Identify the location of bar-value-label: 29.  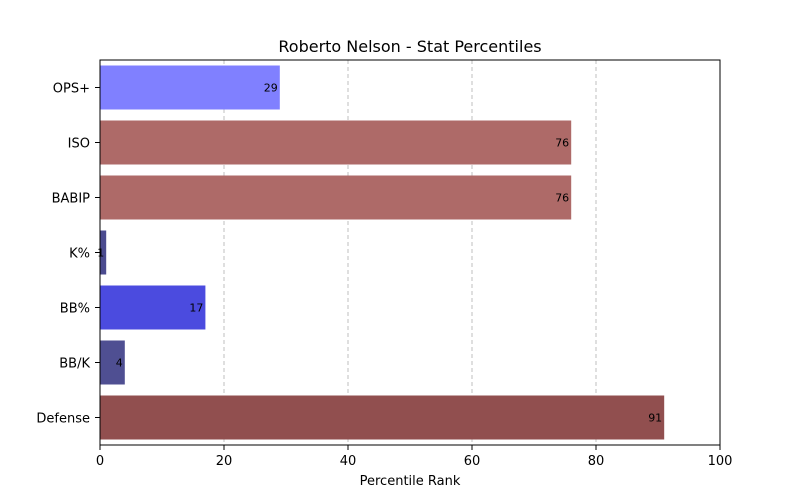
(271, 88).